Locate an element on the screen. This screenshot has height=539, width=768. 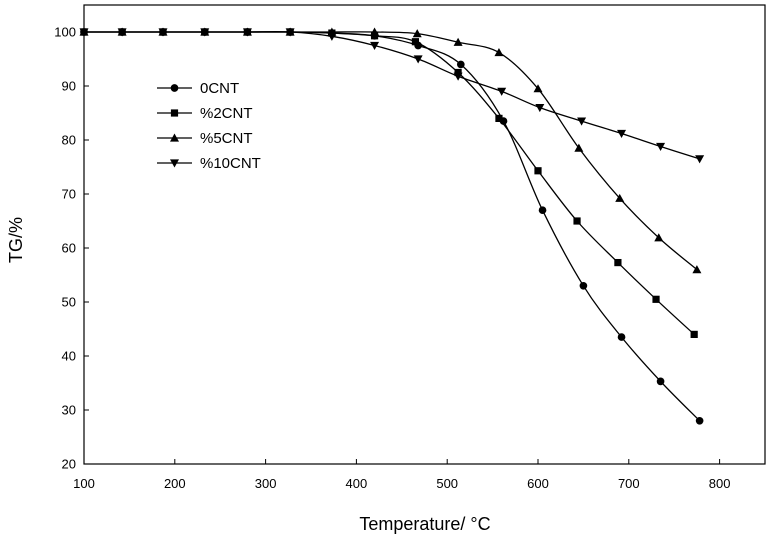
y-tick-label-80: 80 is located at coordinates (69, 140).